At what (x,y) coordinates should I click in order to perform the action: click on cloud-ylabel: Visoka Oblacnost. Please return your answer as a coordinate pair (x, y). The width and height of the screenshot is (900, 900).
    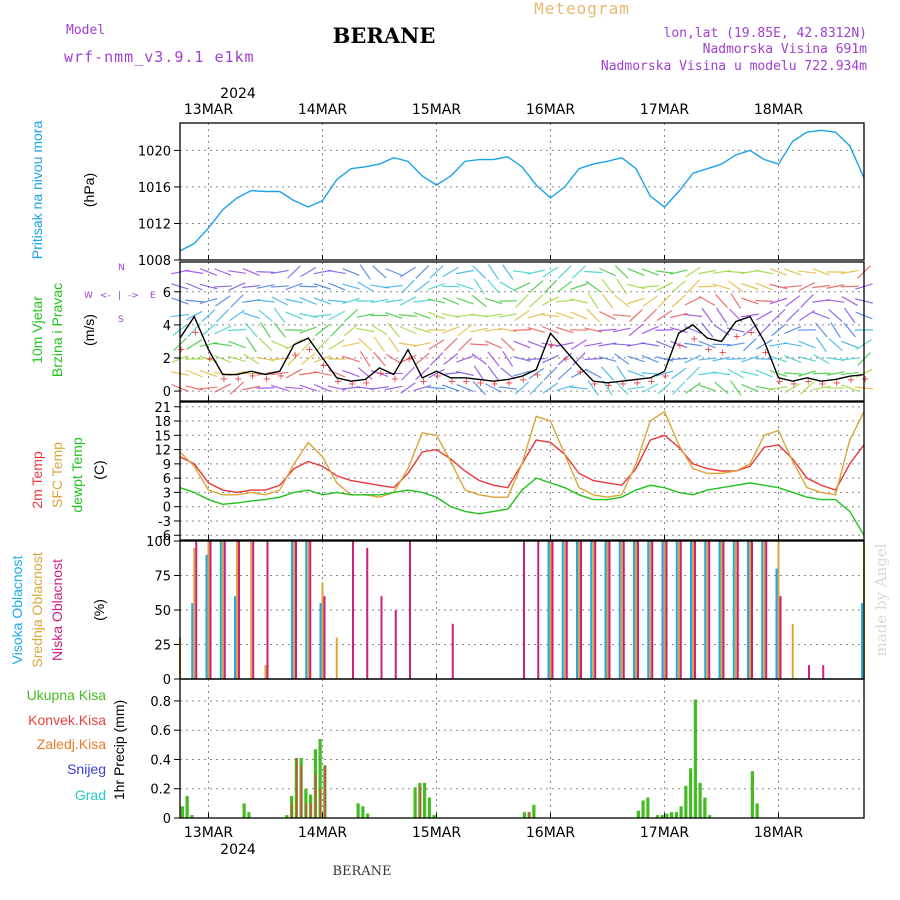
    Looking at the image, I should click on (17, 610).